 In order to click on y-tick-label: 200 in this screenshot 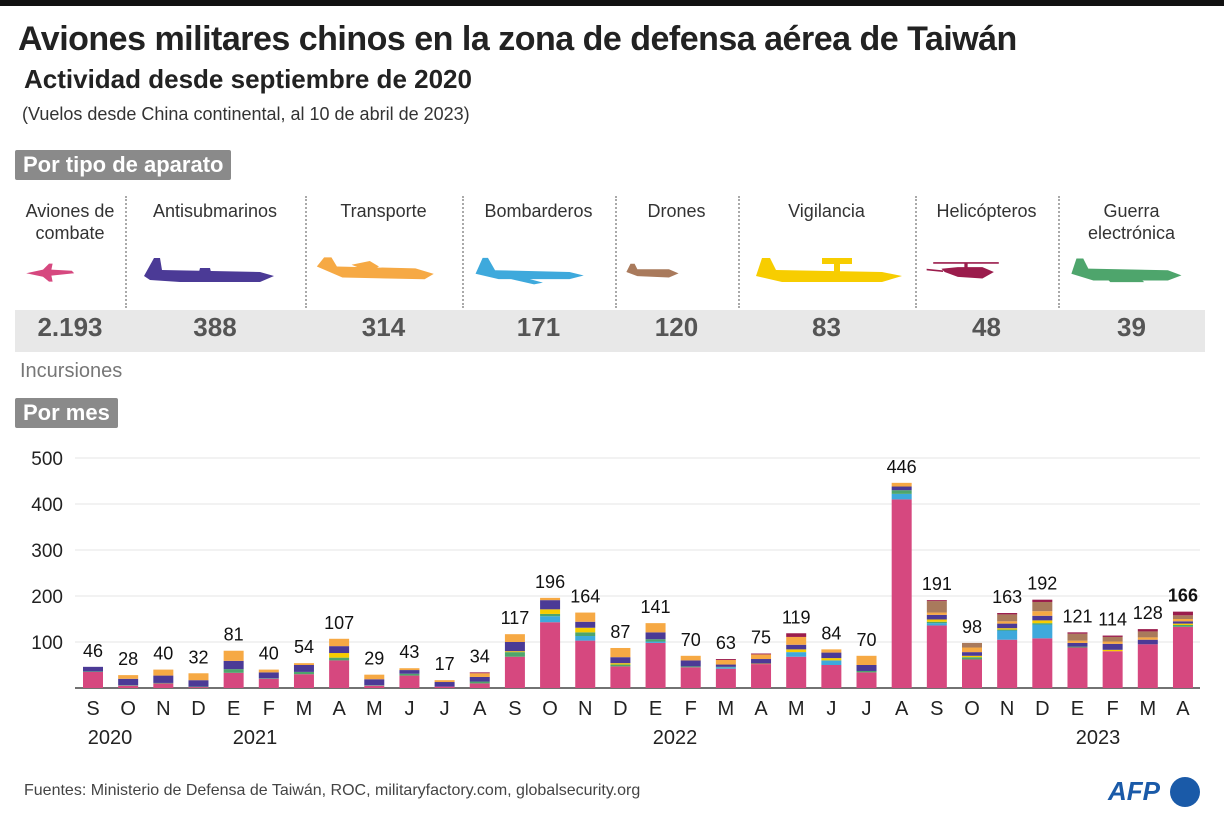, I will do `click(47, 597)`.